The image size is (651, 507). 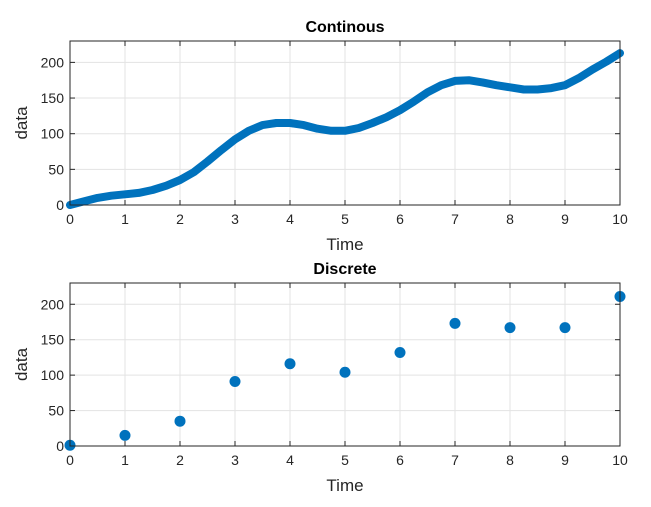 I want to click on chart-title: Continous, so click(x=344, y=27).